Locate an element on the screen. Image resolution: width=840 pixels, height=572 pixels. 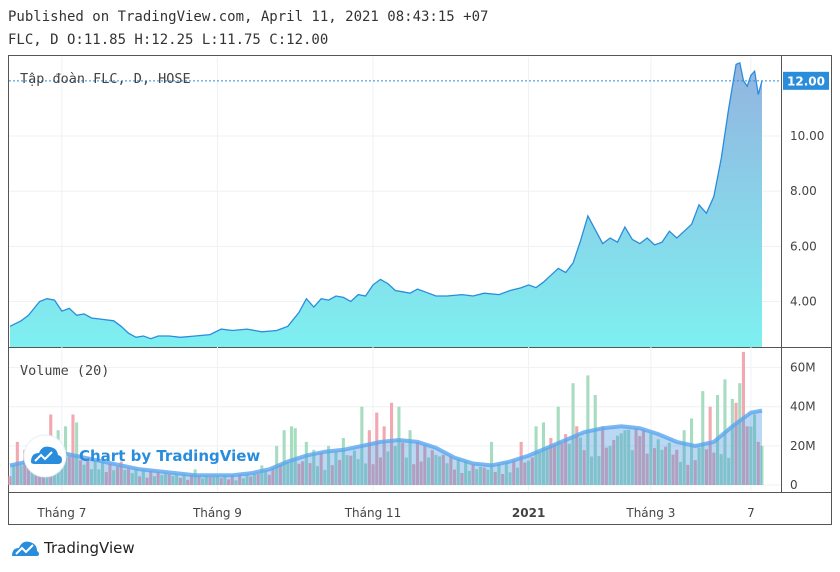
time-tick-label: Tháng 3 is located at coordinates (650, 513).